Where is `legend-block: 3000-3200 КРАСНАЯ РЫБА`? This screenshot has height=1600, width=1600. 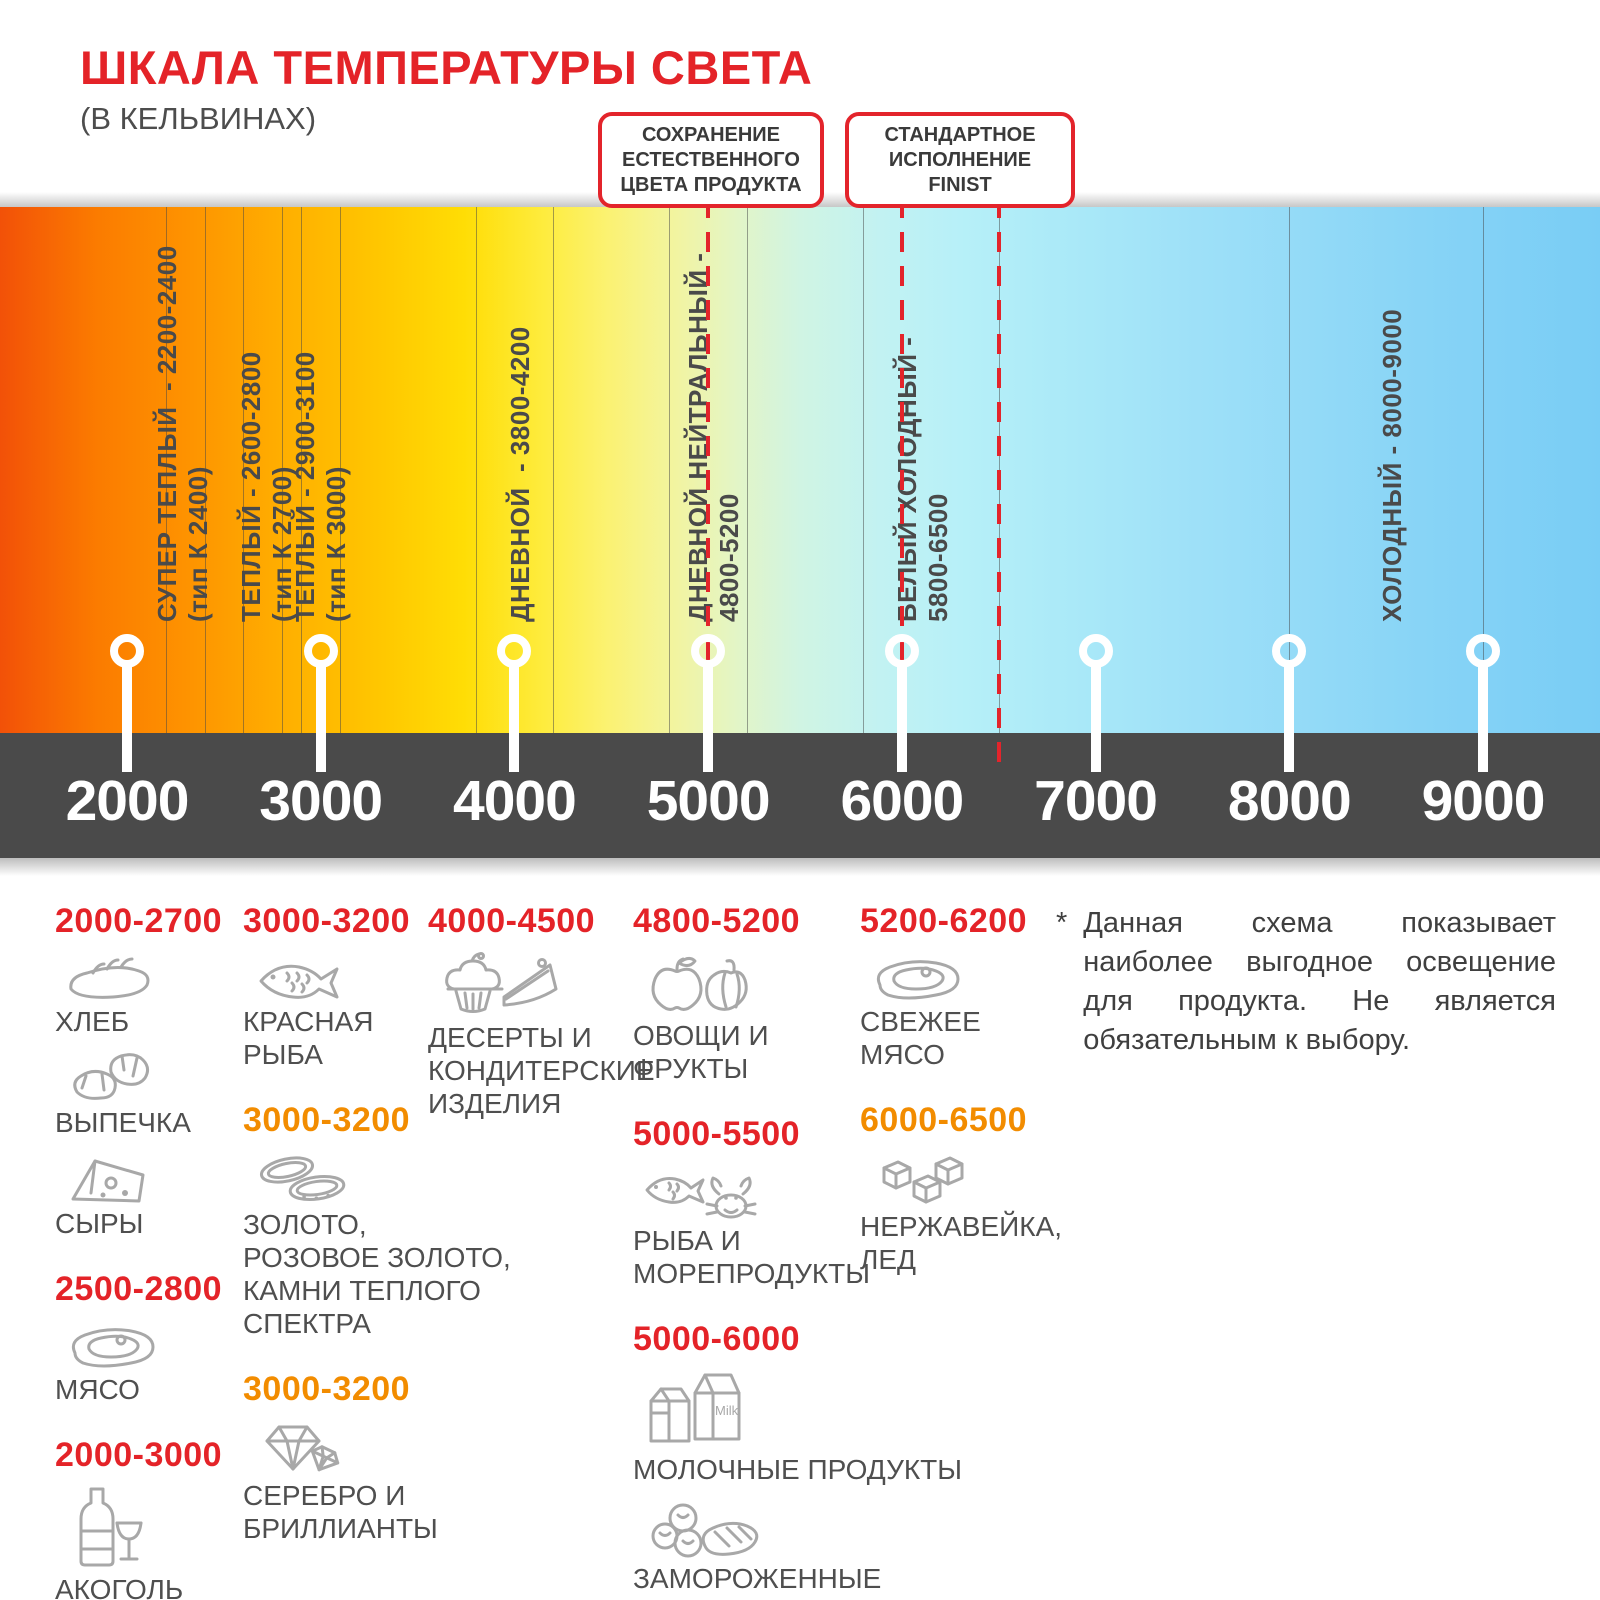
legend-block: 3000-3200 КРАСНАЯ РЫБА is located at coordinates (363, 986).